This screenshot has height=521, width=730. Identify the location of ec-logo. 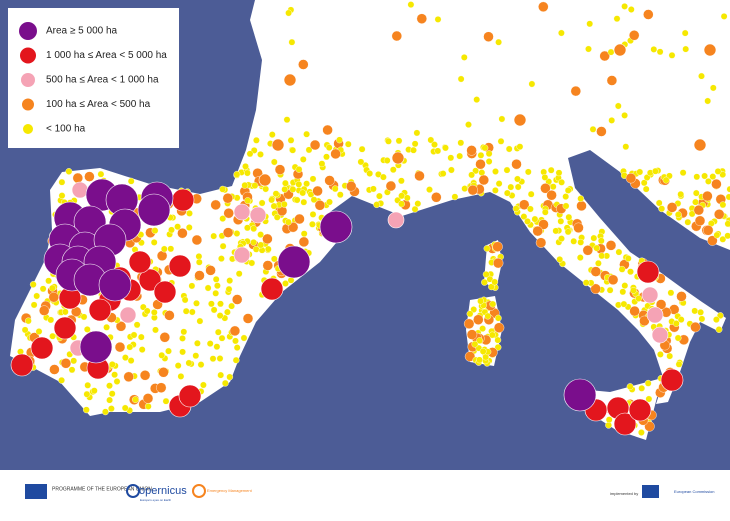
(650, 491).